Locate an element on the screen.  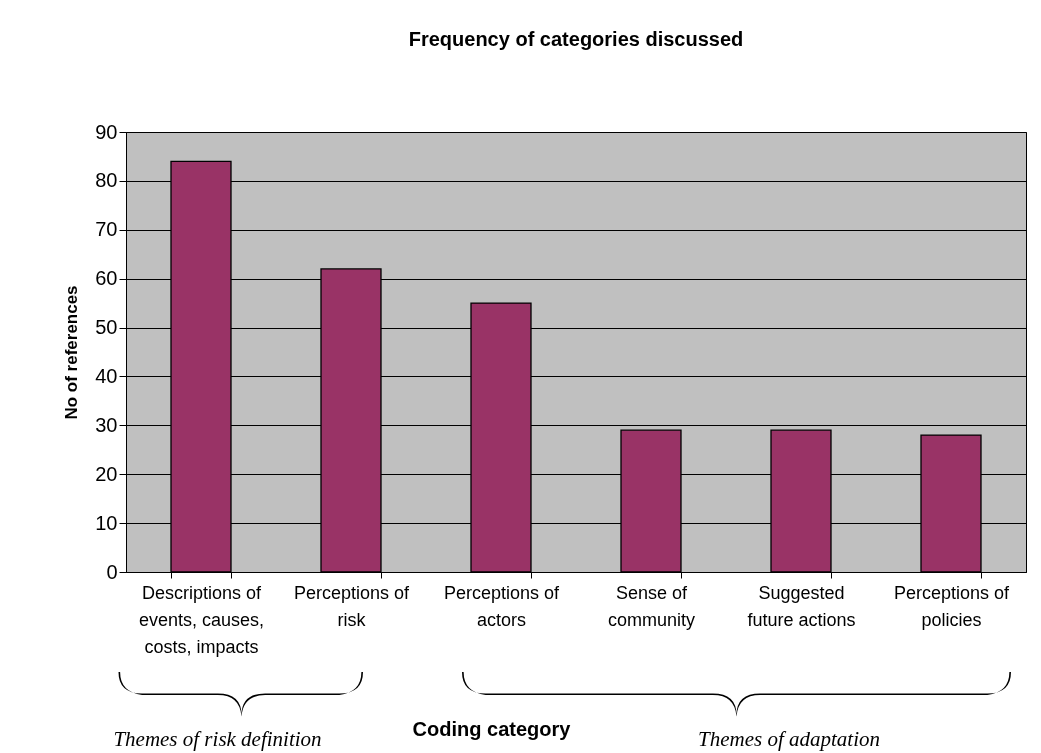
x-tick-label: Sense of community is located at coordinates (651, 606).